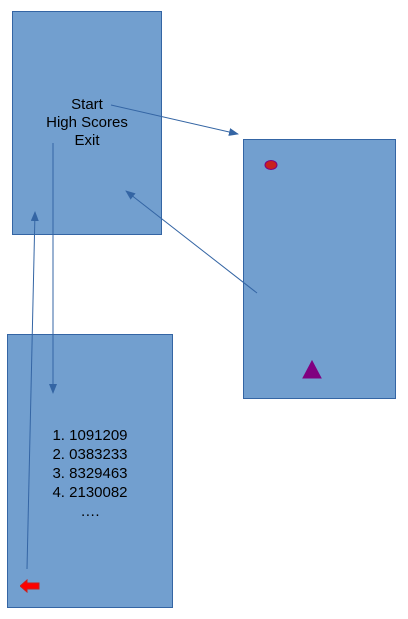 This screenshot has height=619, width=408. Describe the element at coordinates (90, 454) in the screenshot. I see `score-entry-2: 2. 0383233` at that location.